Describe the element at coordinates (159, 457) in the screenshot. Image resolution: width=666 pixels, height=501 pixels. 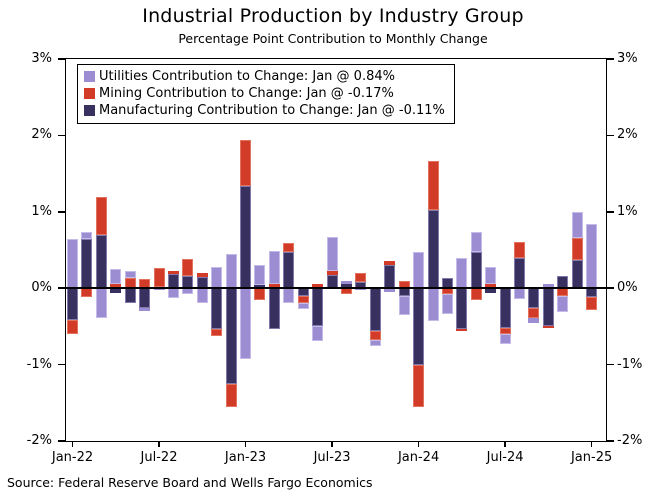
I see `x-tick-label: Jul-22` at that location.